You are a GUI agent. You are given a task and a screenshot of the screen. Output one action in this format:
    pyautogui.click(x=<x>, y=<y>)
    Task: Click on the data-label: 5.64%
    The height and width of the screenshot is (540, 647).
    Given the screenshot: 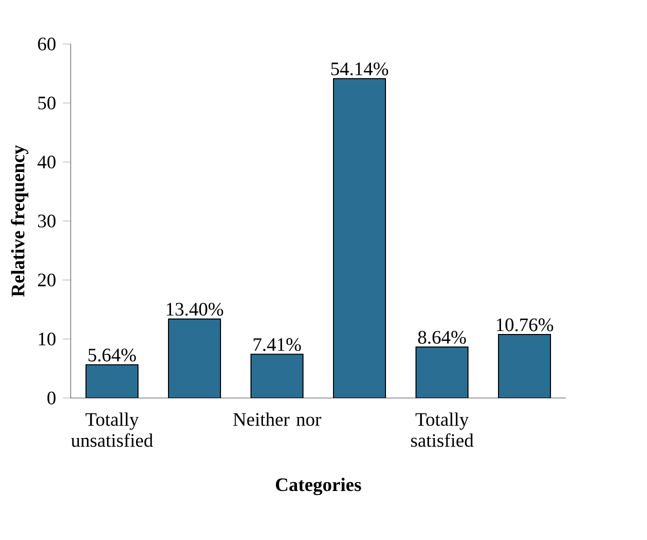 What is the action you would take?
    pyautogui.click(x=112, y=355)
    